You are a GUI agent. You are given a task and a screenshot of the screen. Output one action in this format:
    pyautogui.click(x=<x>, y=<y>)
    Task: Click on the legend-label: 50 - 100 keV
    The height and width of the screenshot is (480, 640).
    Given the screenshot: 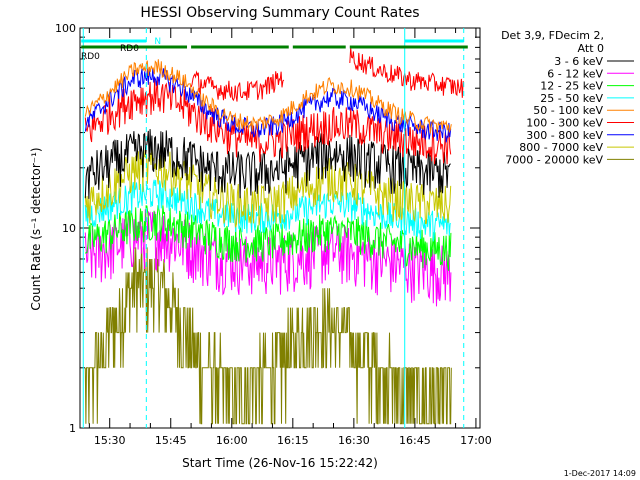 What is the action you would take?
    pyautogui.click(x=568, y=110)
    